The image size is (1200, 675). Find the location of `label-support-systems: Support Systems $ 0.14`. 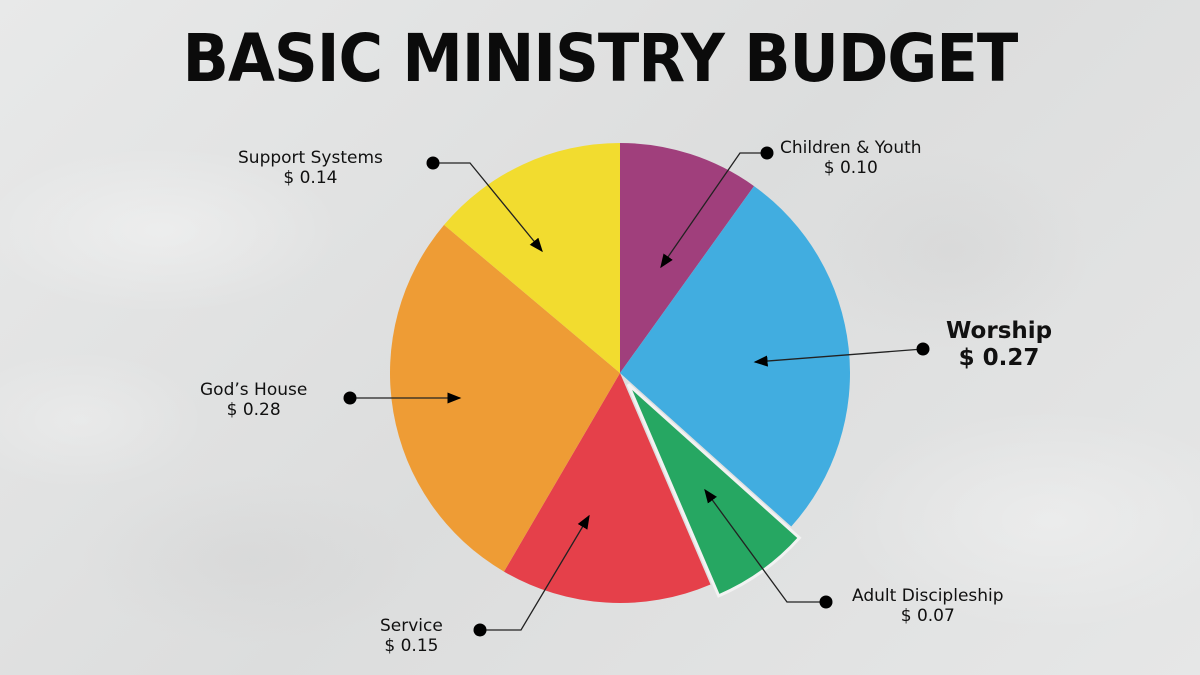

label-support-systems: Support Systems $ 0.14 is located at coordinates (310, 168).